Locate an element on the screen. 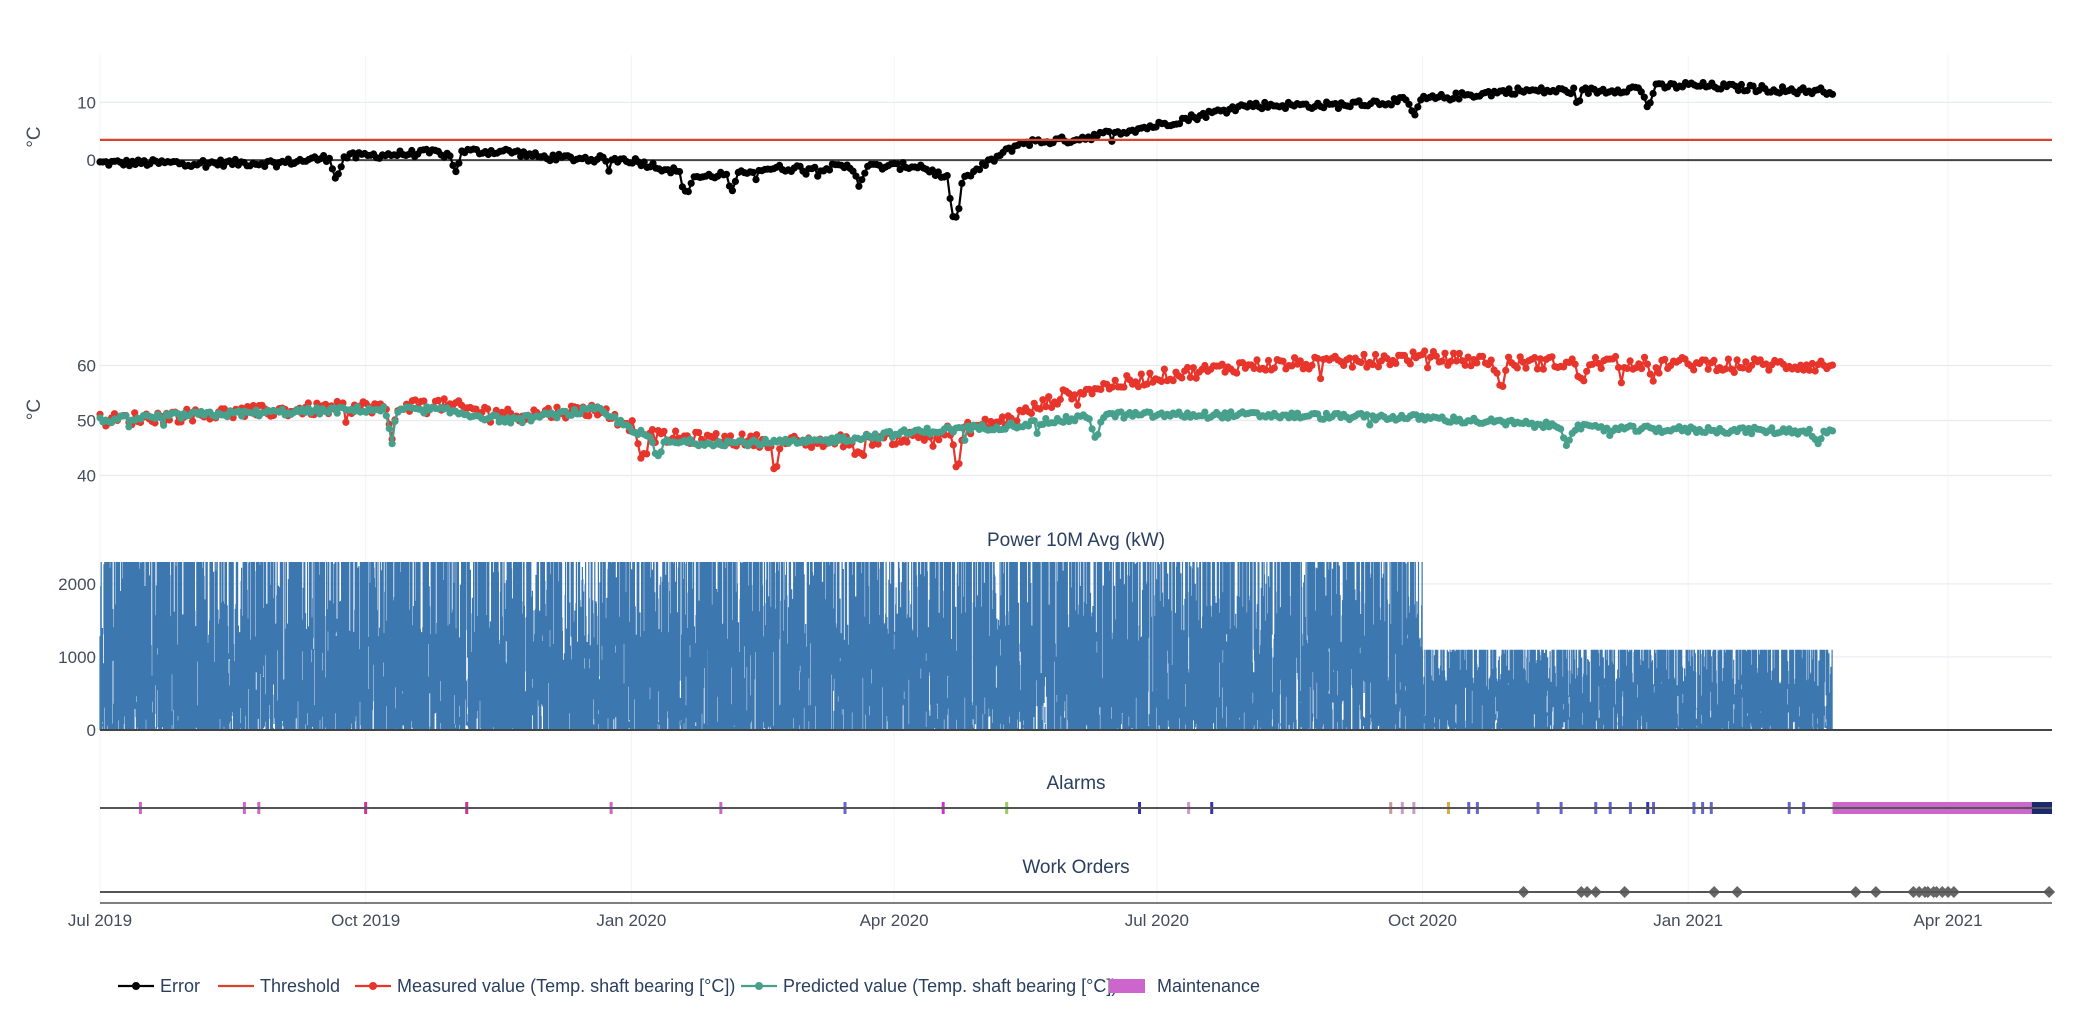 This screenshot has height=1018, width=2082. y-tick-label: 1000 is located at coordinates (77, 657).